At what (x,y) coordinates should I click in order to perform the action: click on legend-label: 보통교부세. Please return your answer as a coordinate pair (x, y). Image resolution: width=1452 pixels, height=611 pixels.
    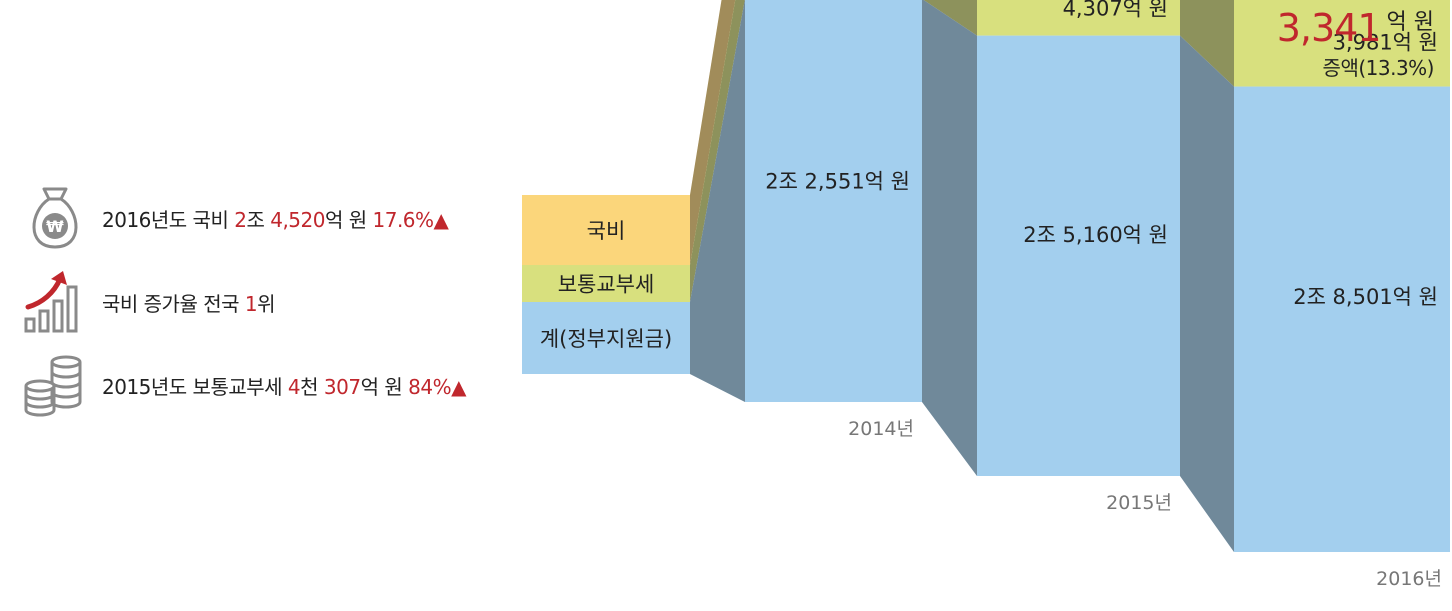
    Looking at the image, I should click on (606, 285).